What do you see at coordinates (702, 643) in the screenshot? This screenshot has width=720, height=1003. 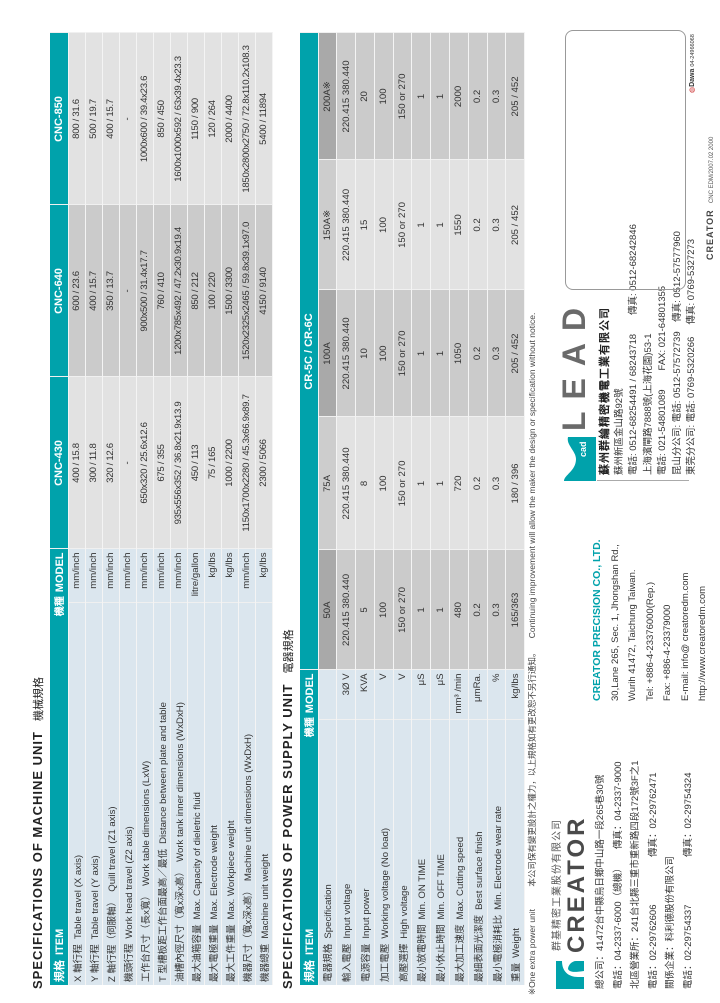 I see `creator-link-website: http://www.creatoredm.com` at bounding box center [702, 643].